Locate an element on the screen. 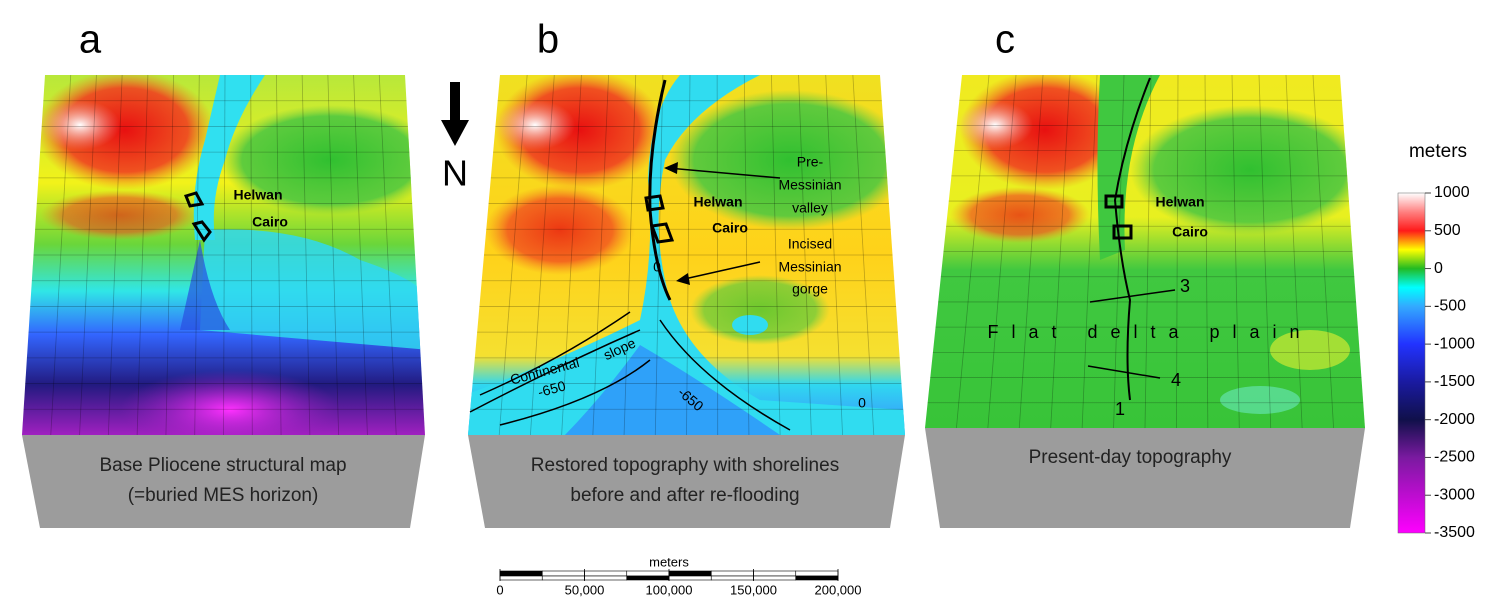  annotation: 3 is located at coordinates (1185, 286).